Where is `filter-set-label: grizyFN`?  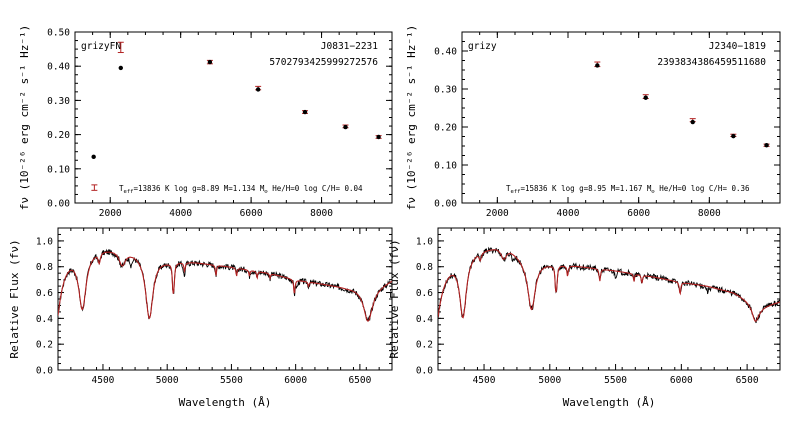 filter-set-label: grizyFN is located at coordinates (101, 46).